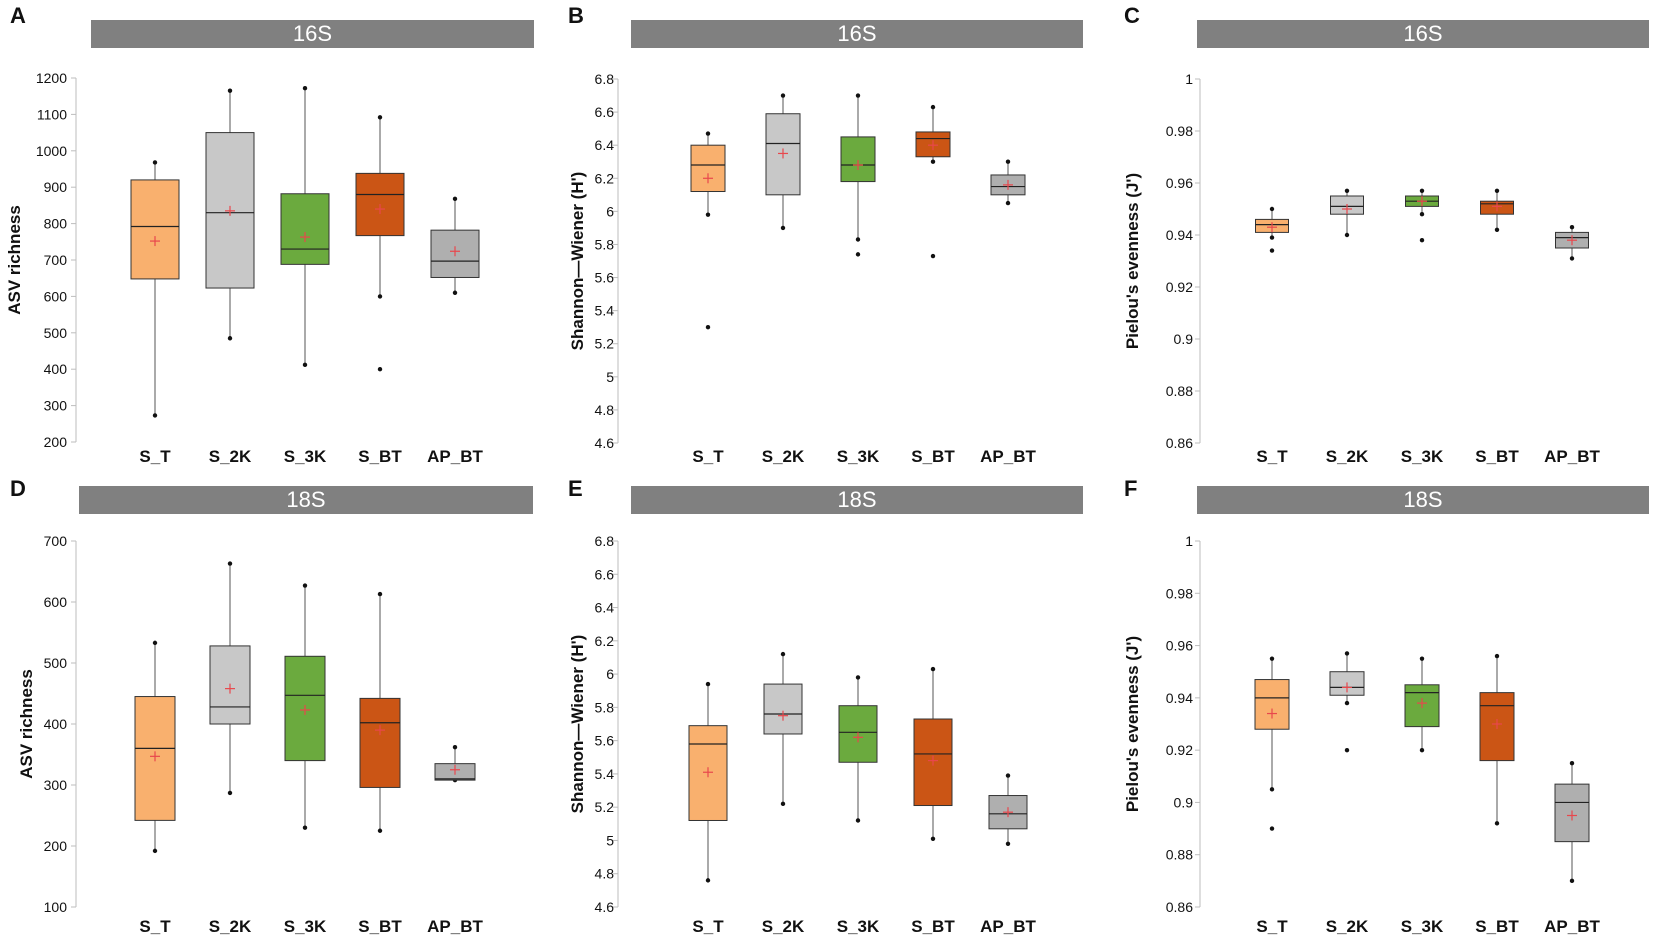  What do you see at coordinates (605, 410) in the screenshot?
I see `y-tick-label: 4.8` at bounding box center [605, 410].